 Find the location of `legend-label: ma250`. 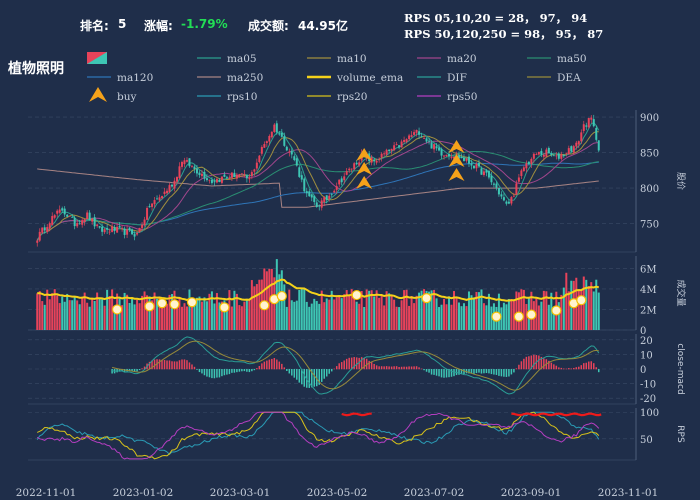

legend-label: ma250 is located at coordinates (245, 78).